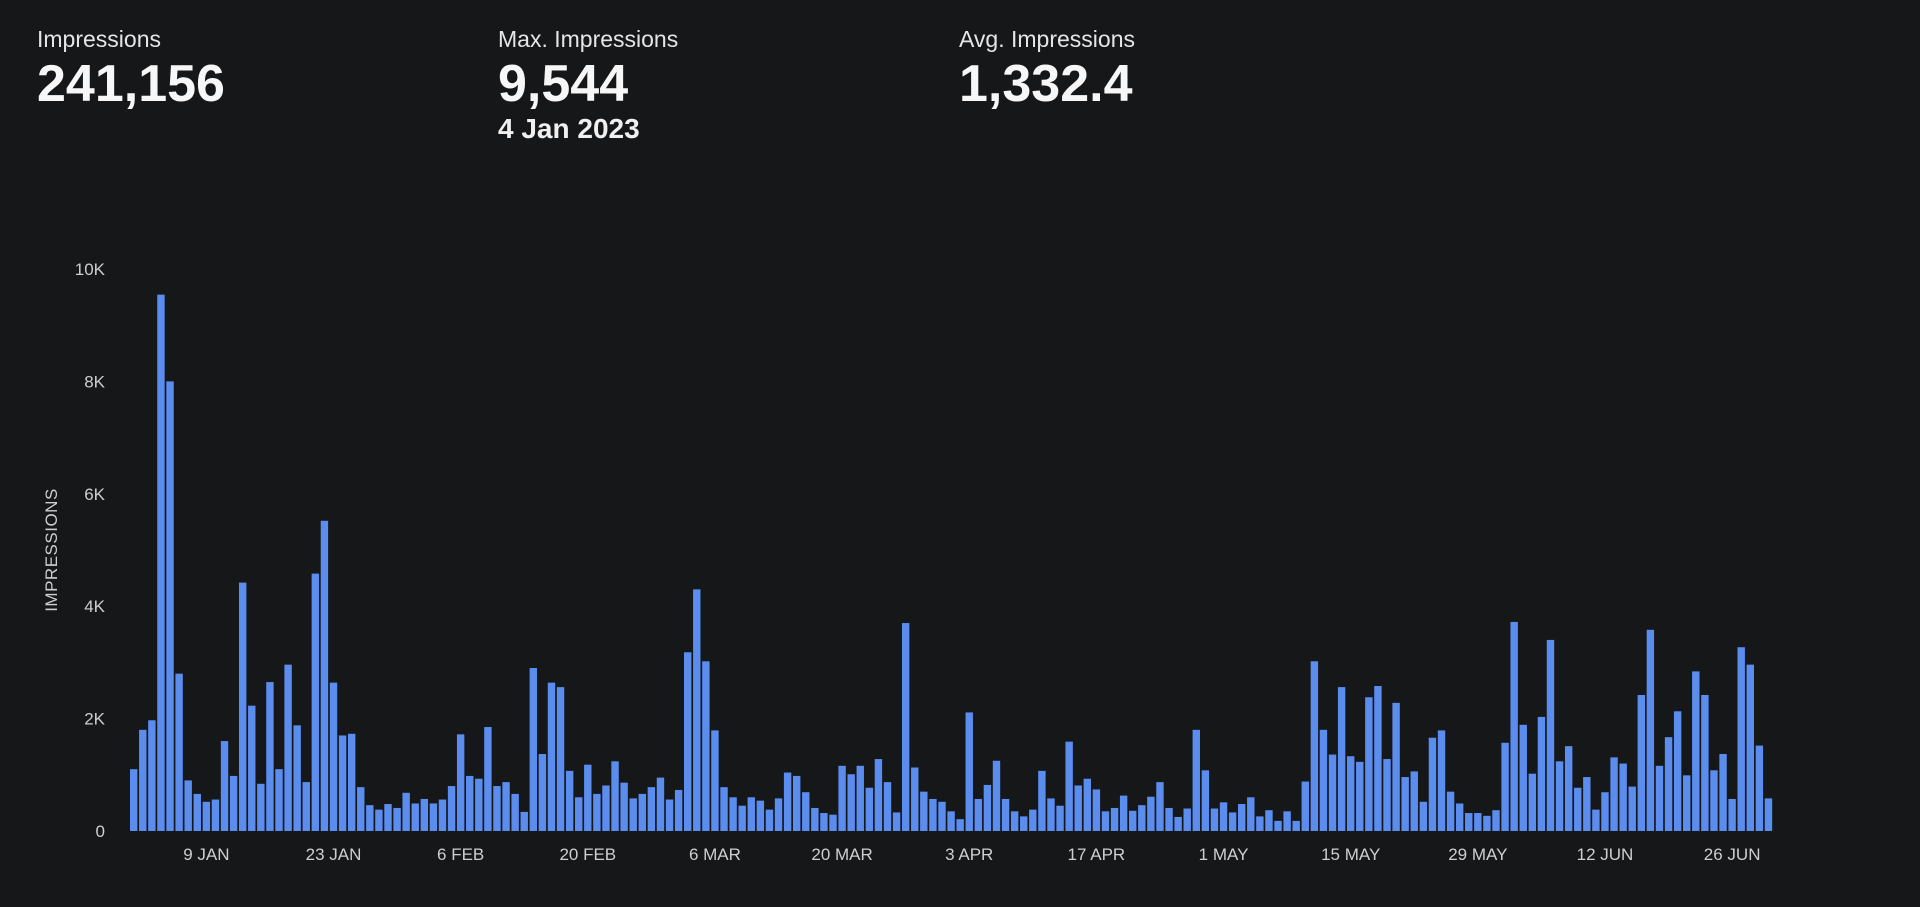  Describe the element at coordinates (588, 84) in the screenshot. I see `stat-max-impressions: Max. Impressions 9,544 4 Jan 2023` at that location.